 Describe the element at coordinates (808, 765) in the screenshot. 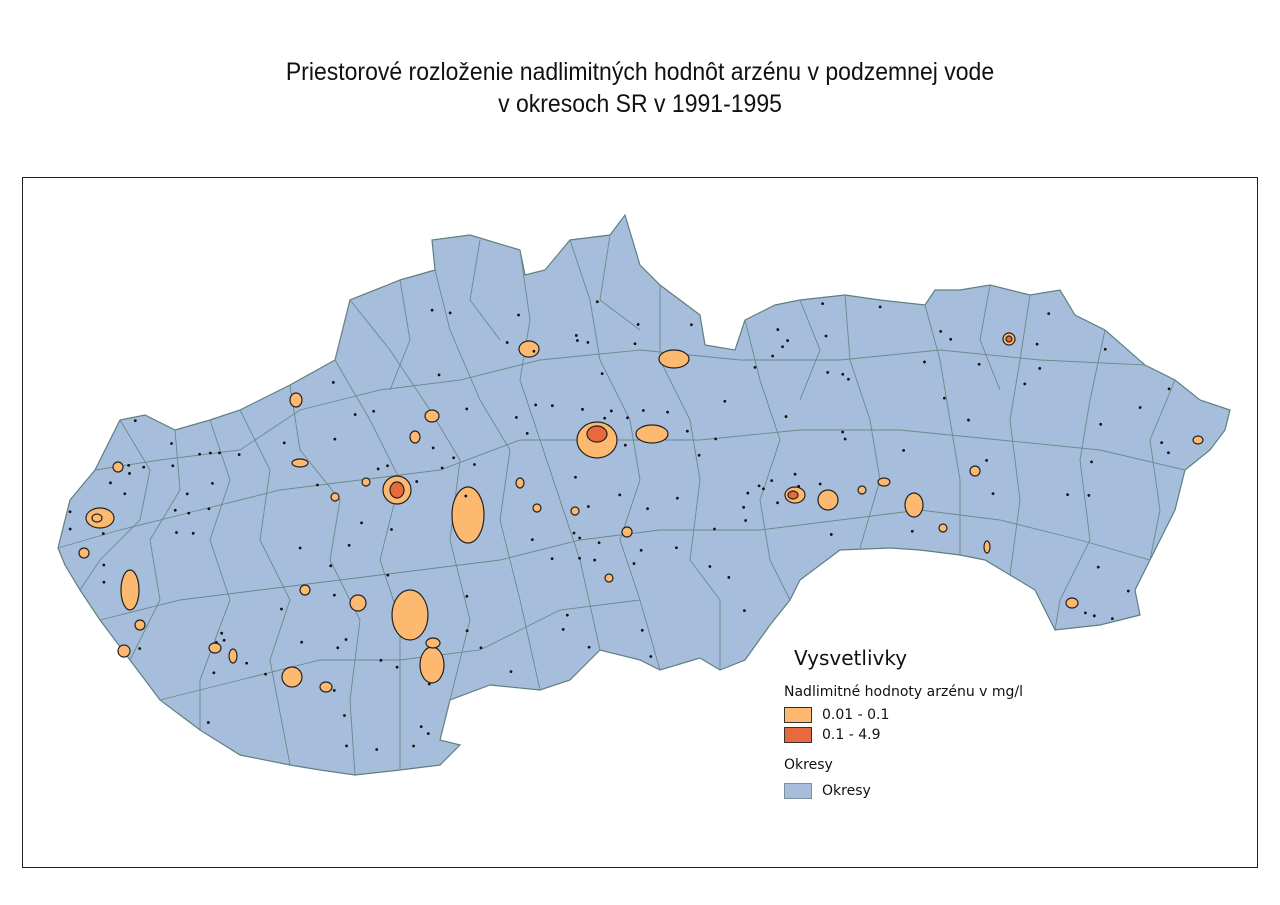

I see `legend-group-okresy: Okresy` at that location.